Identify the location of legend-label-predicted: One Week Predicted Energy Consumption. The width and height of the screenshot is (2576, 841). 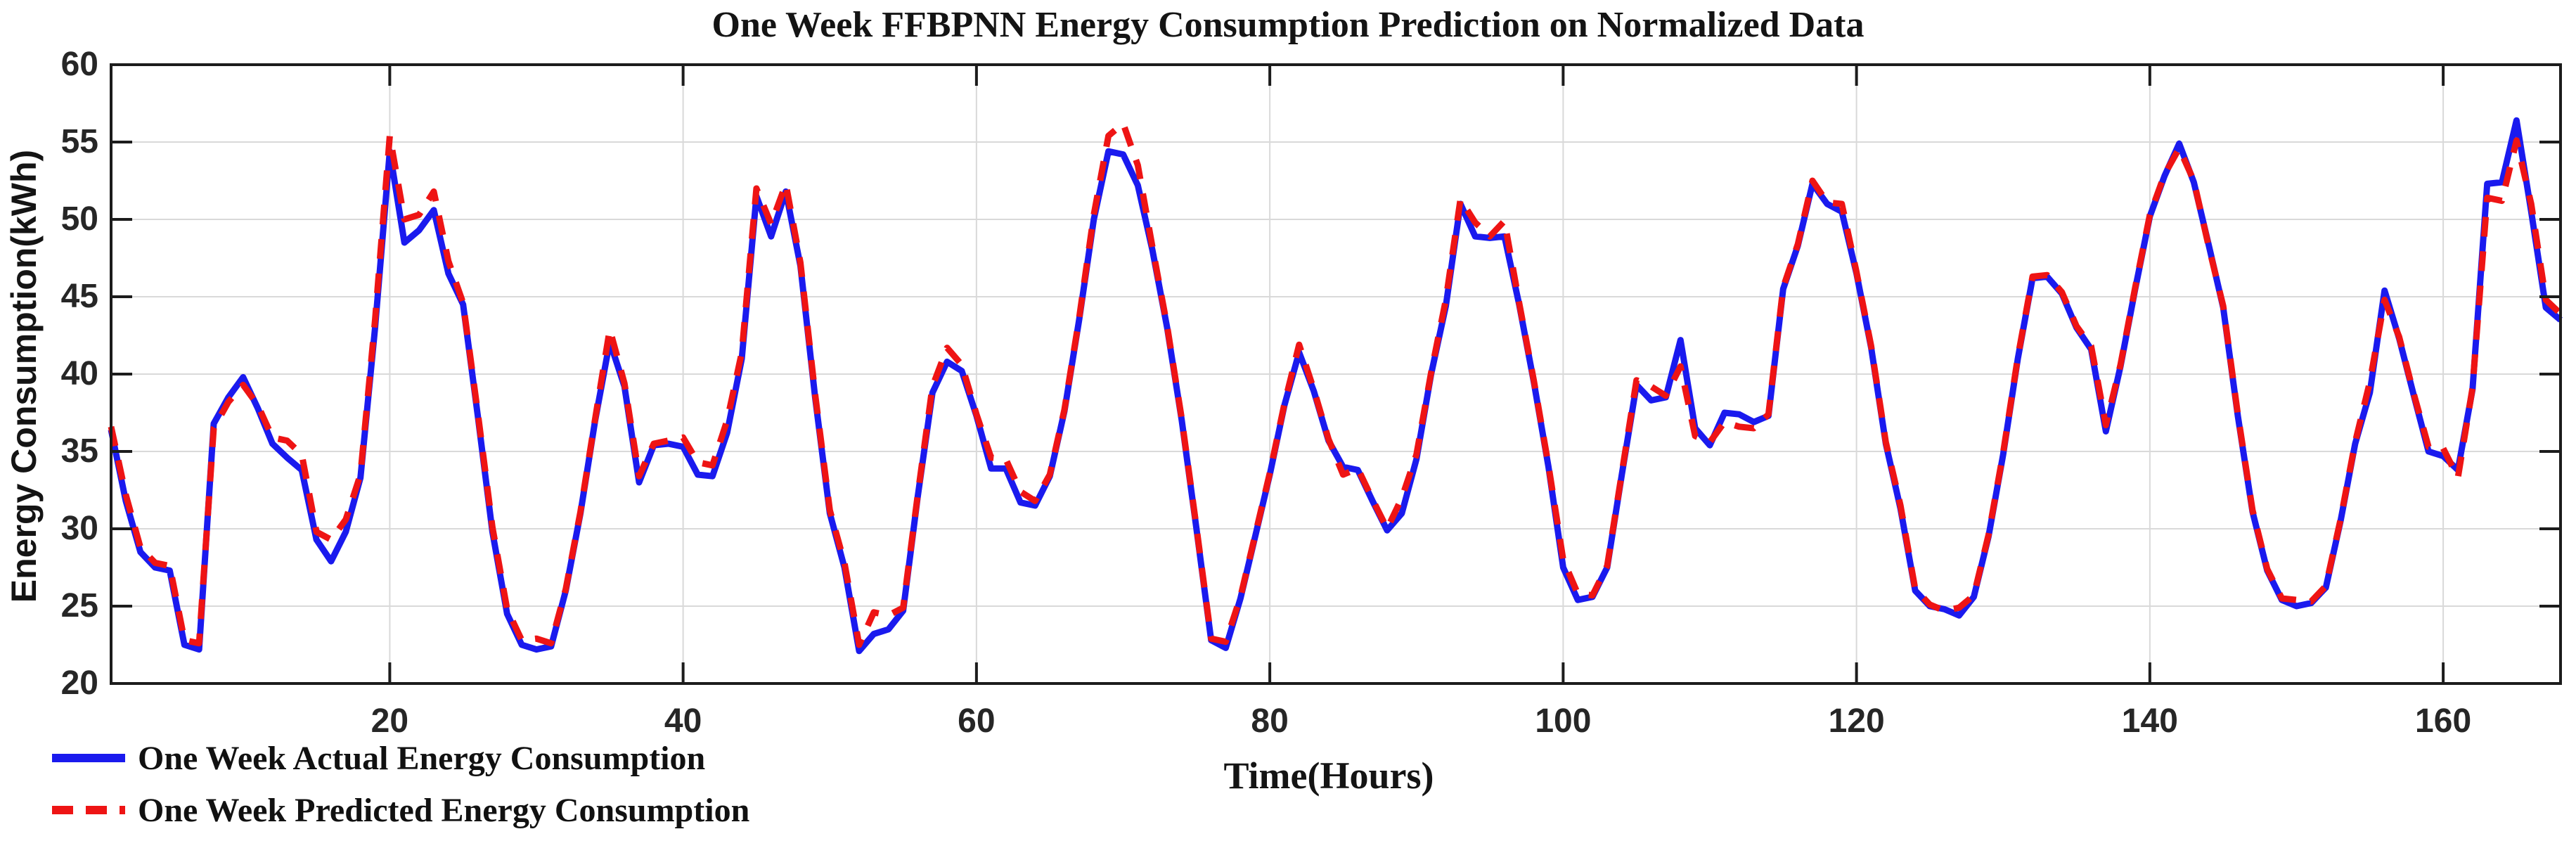
(444, 810).